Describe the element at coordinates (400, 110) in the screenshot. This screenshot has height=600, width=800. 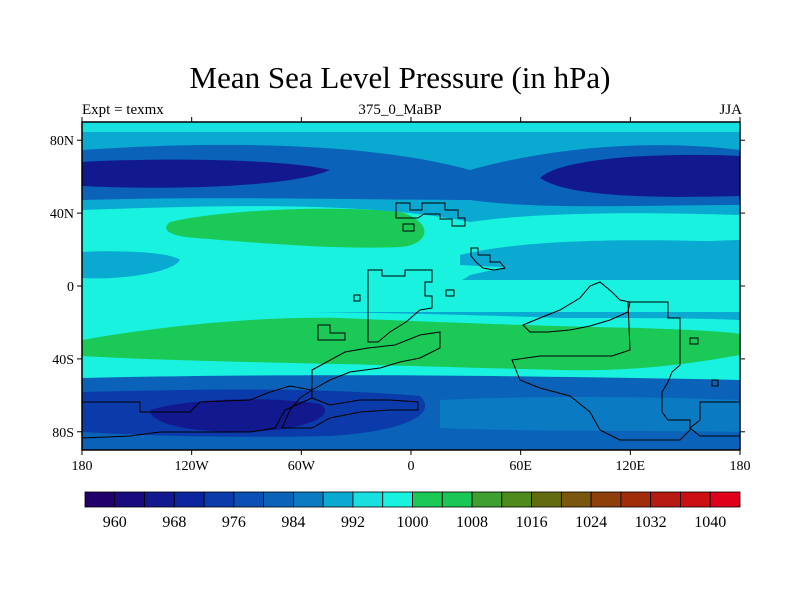
I see `period-label: 375_0_MaBP` at that location.